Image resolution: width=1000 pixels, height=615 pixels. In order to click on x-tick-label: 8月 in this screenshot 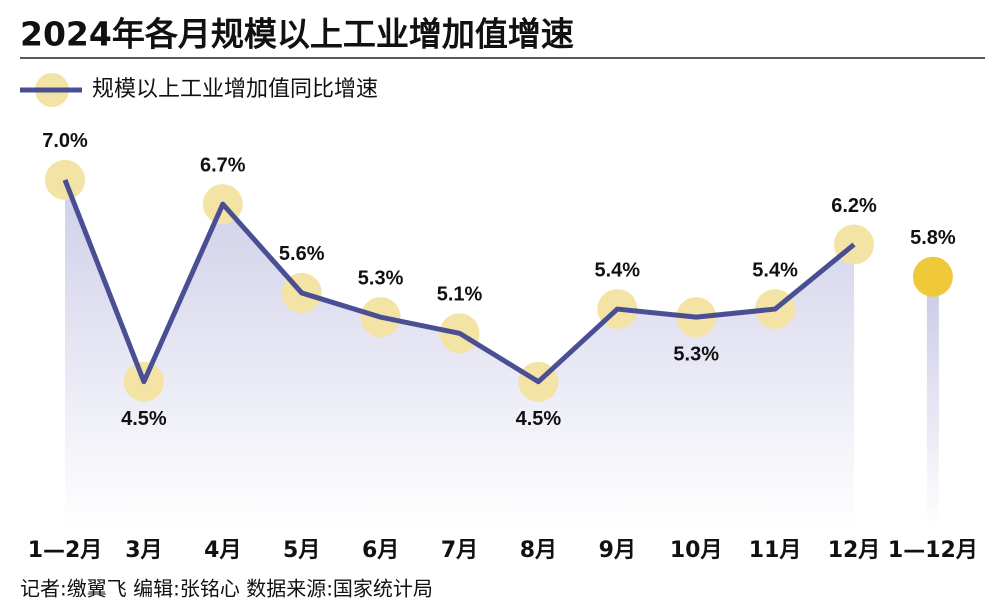, I will do `click(538, 550)`.